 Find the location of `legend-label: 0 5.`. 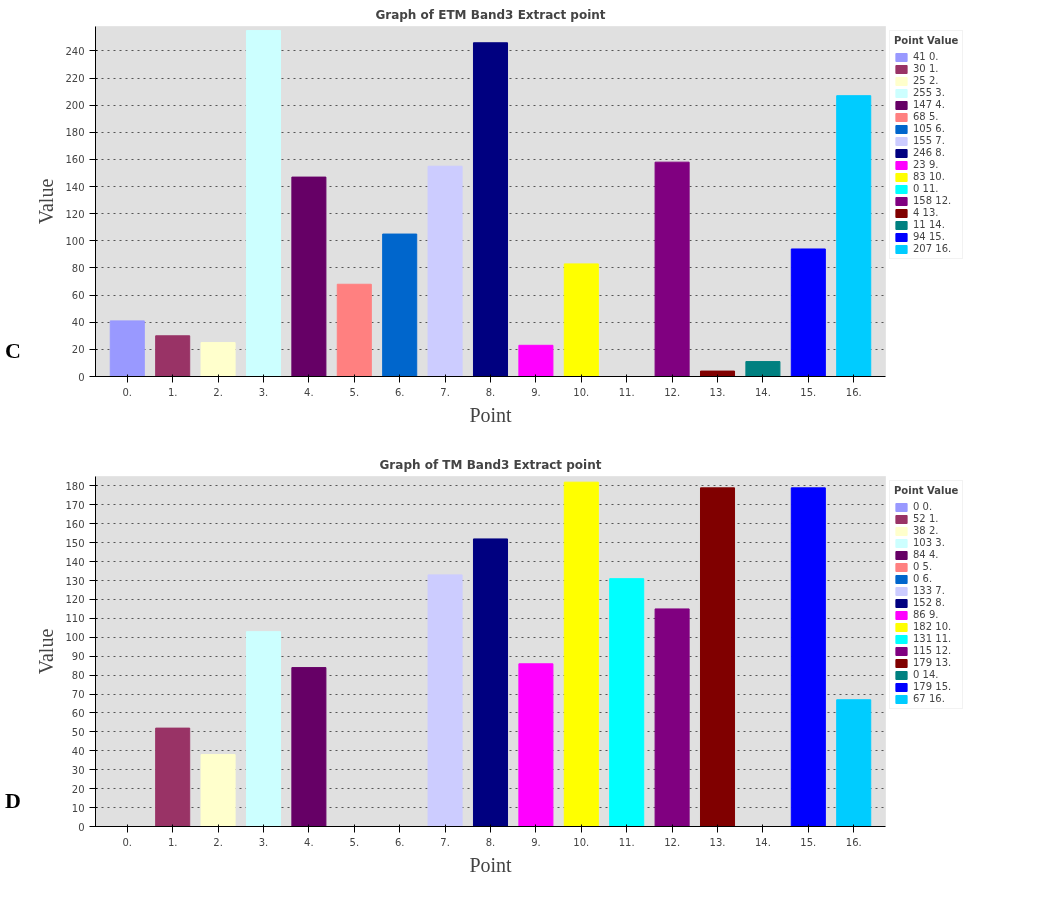

legend-label: 0 5. is located at coordinates (923, 566).